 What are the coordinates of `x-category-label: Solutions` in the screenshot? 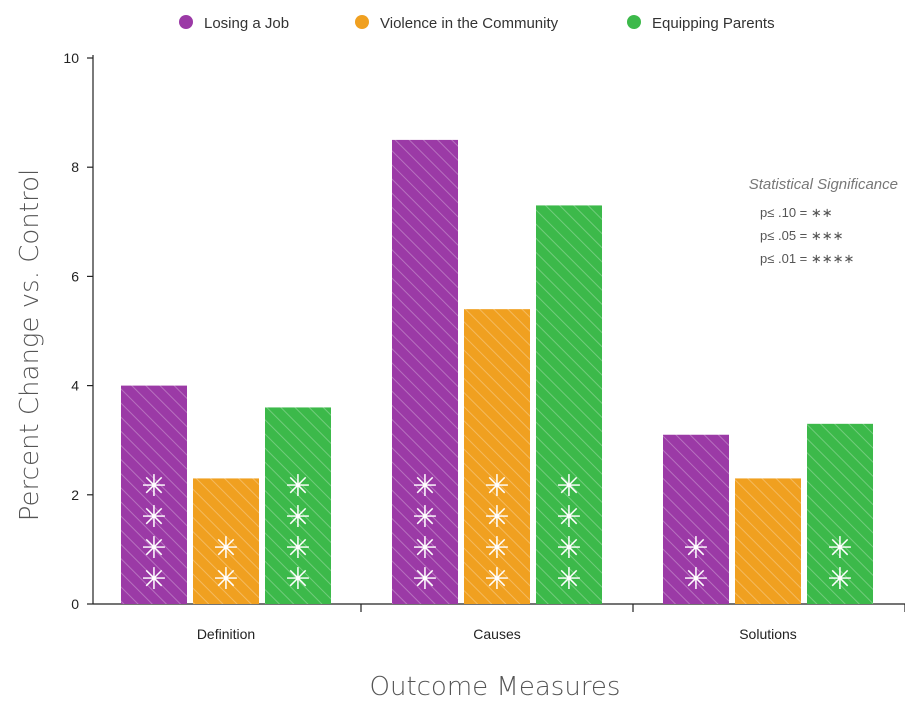 It's located at (768, 634).